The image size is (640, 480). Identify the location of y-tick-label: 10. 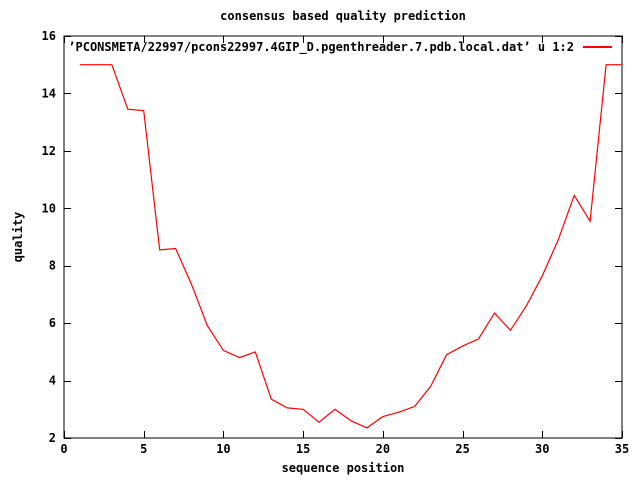
(49, 208).